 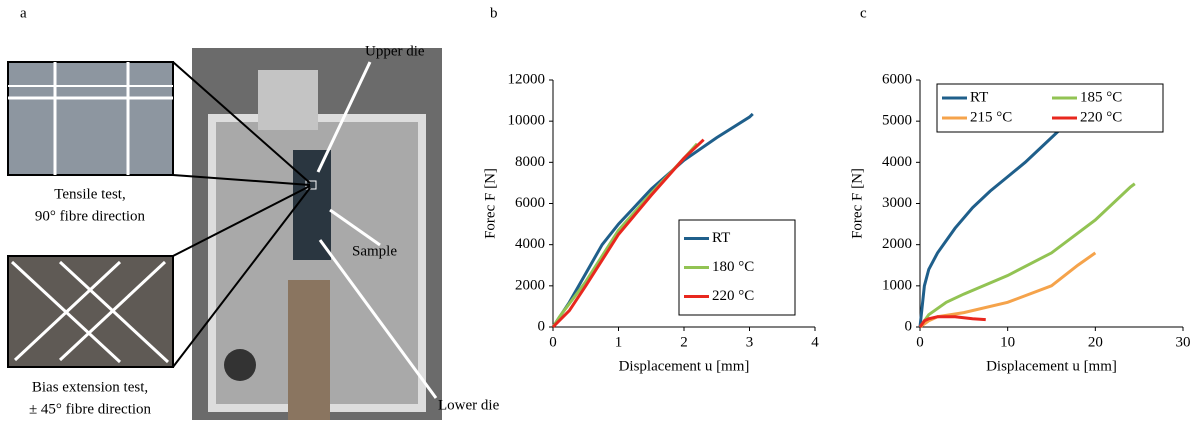 What do you see at coordinates (374, 251) in the screenshot?
I see `annotation: Sample` at bounding box center [374, 251].